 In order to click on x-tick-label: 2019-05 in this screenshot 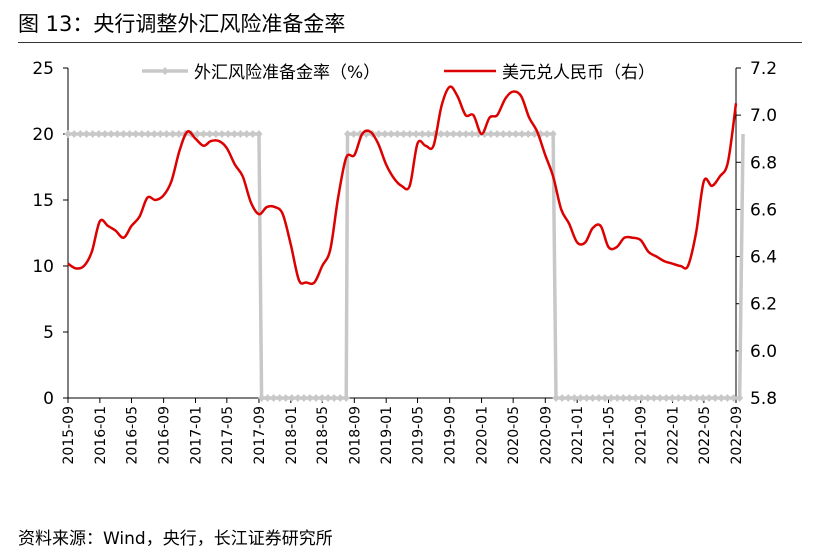, I will do `click(419, 435)`.